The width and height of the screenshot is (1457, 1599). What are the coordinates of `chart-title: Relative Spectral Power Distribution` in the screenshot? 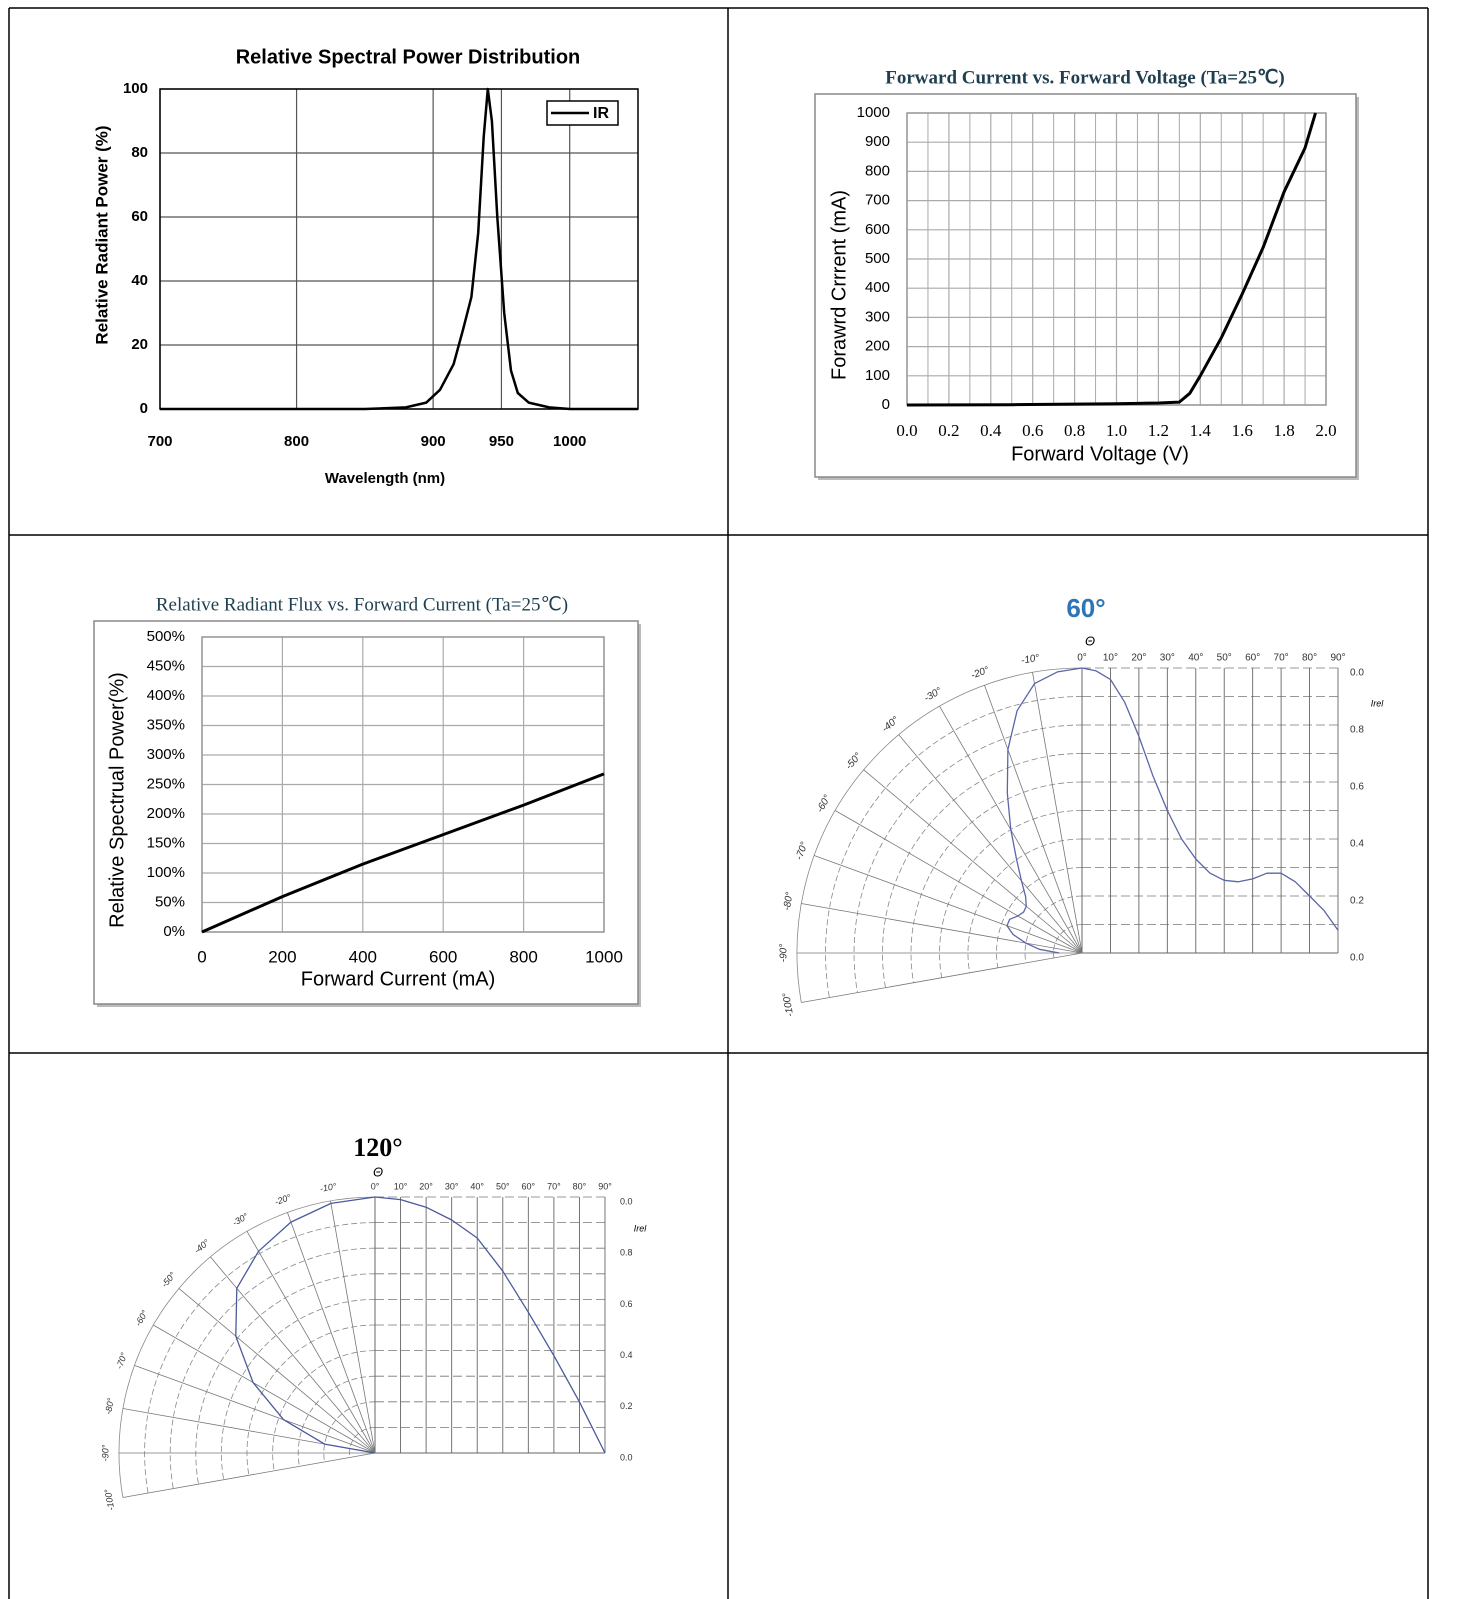 It's located at (408, 57).